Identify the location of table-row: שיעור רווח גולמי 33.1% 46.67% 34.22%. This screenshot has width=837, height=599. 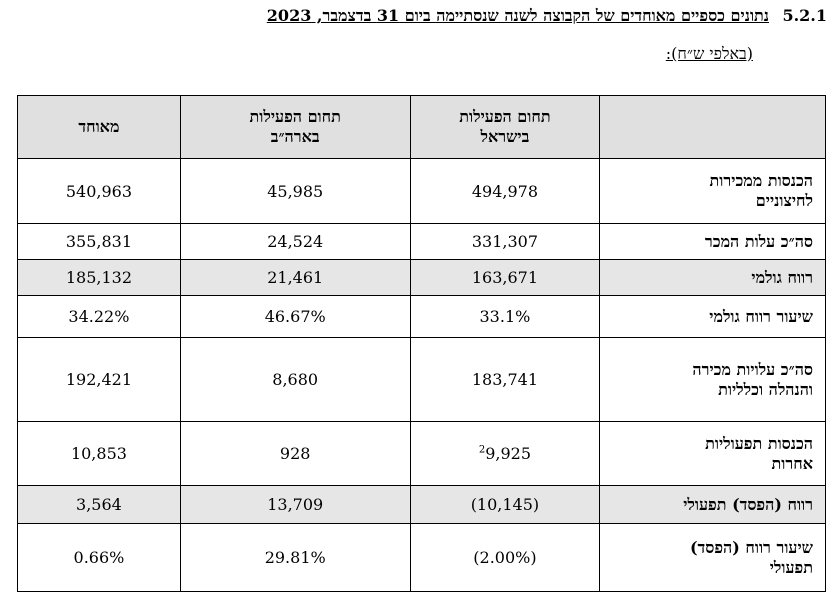
(421, 316).